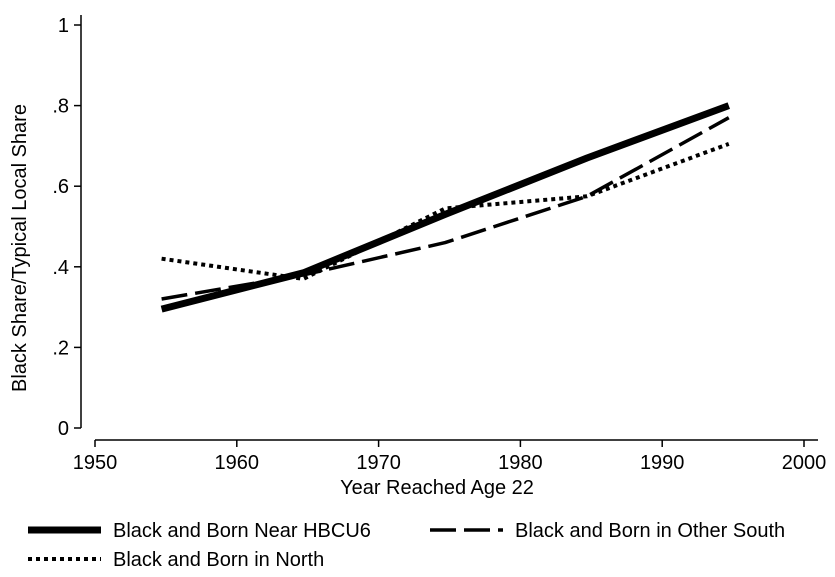  Describe the element at coordinates (378, 463) in the screenshot. I see `x-tick-label: 1970` at that location.